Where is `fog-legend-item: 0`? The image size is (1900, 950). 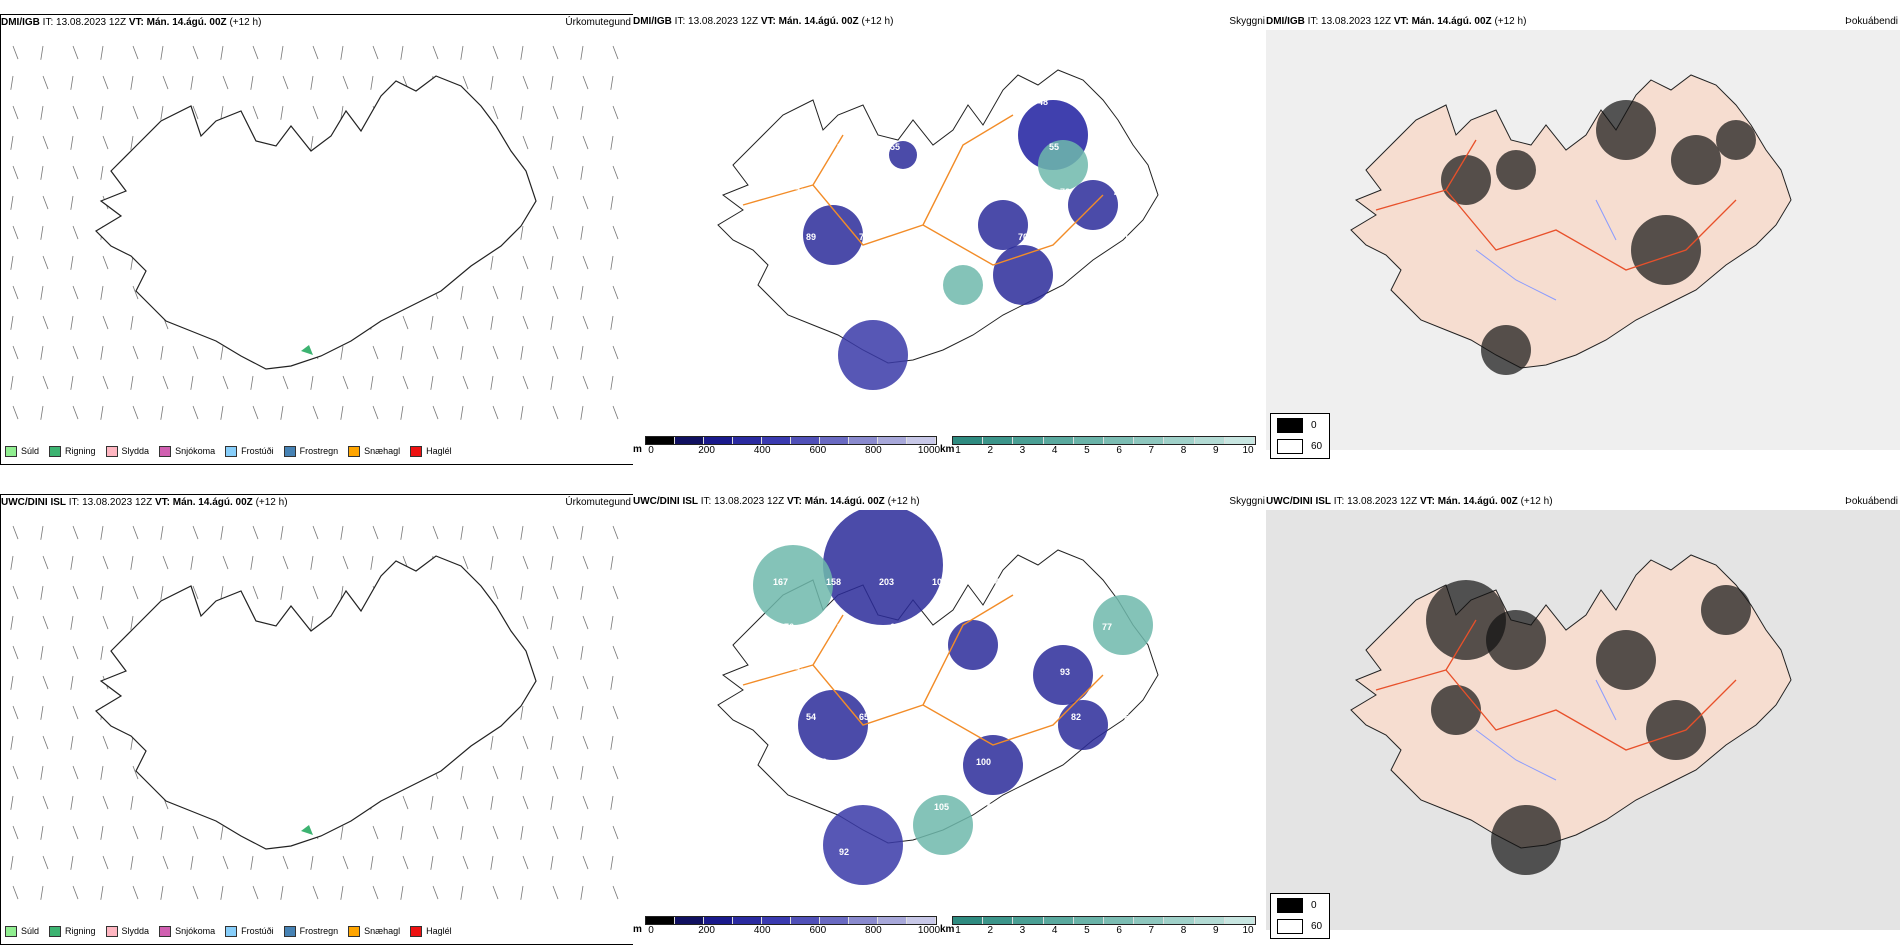 fog-legend-item: 0 is located at coordinates (1297, 425).